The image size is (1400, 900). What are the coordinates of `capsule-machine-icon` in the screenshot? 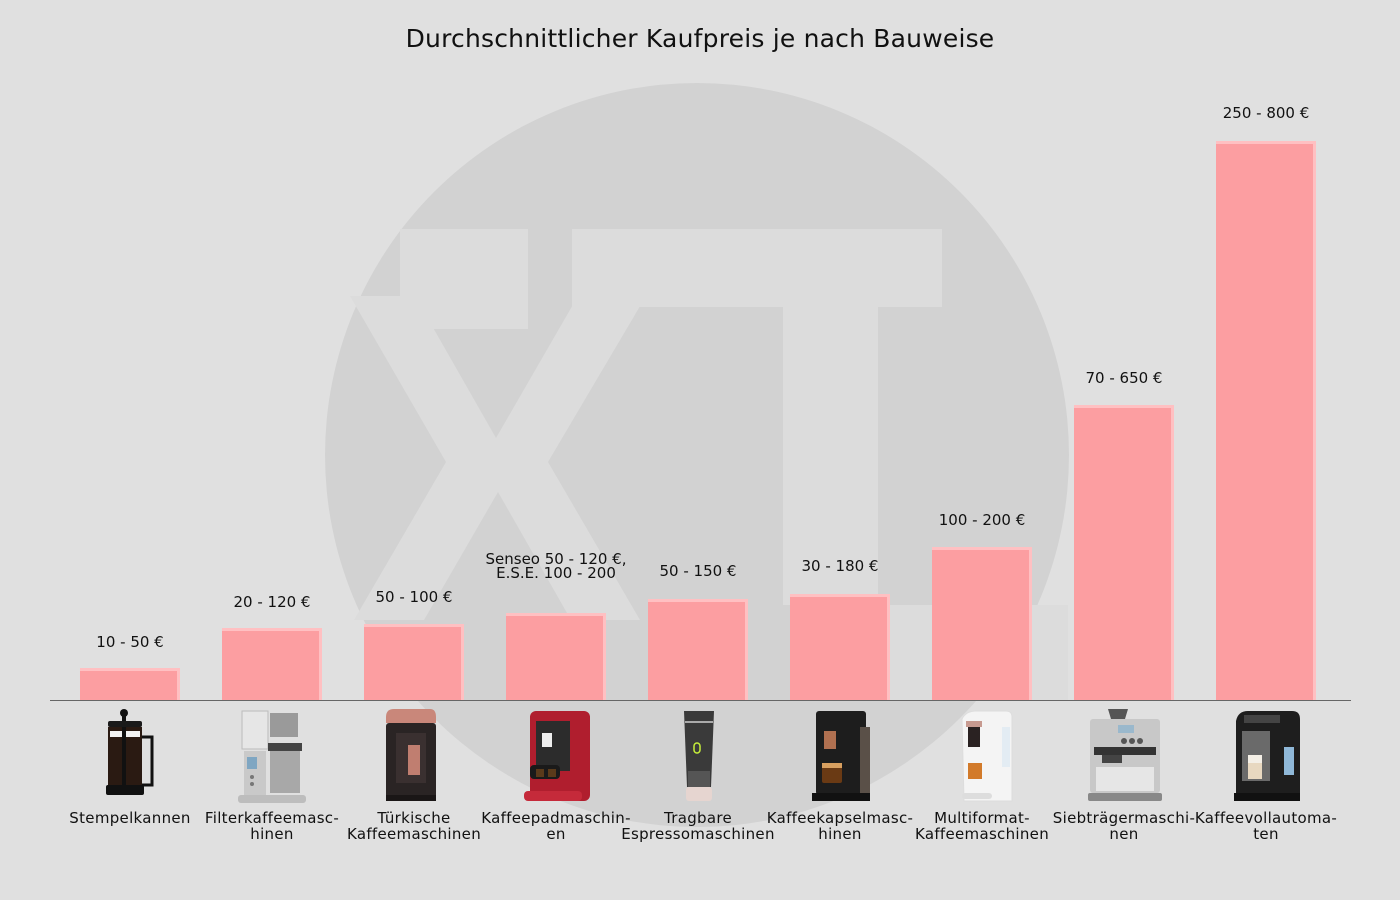 It's located at (841, 756).